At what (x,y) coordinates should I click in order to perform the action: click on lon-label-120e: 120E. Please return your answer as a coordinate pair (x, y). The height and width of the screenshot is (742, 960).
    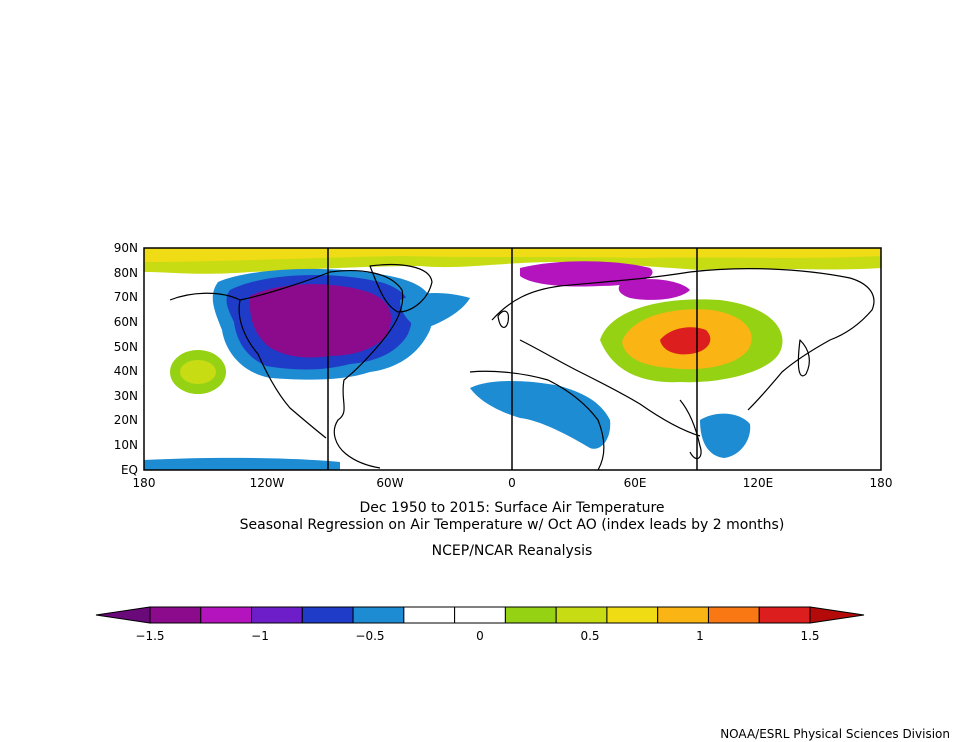
    Looking at the image, I should click on (758, 483).